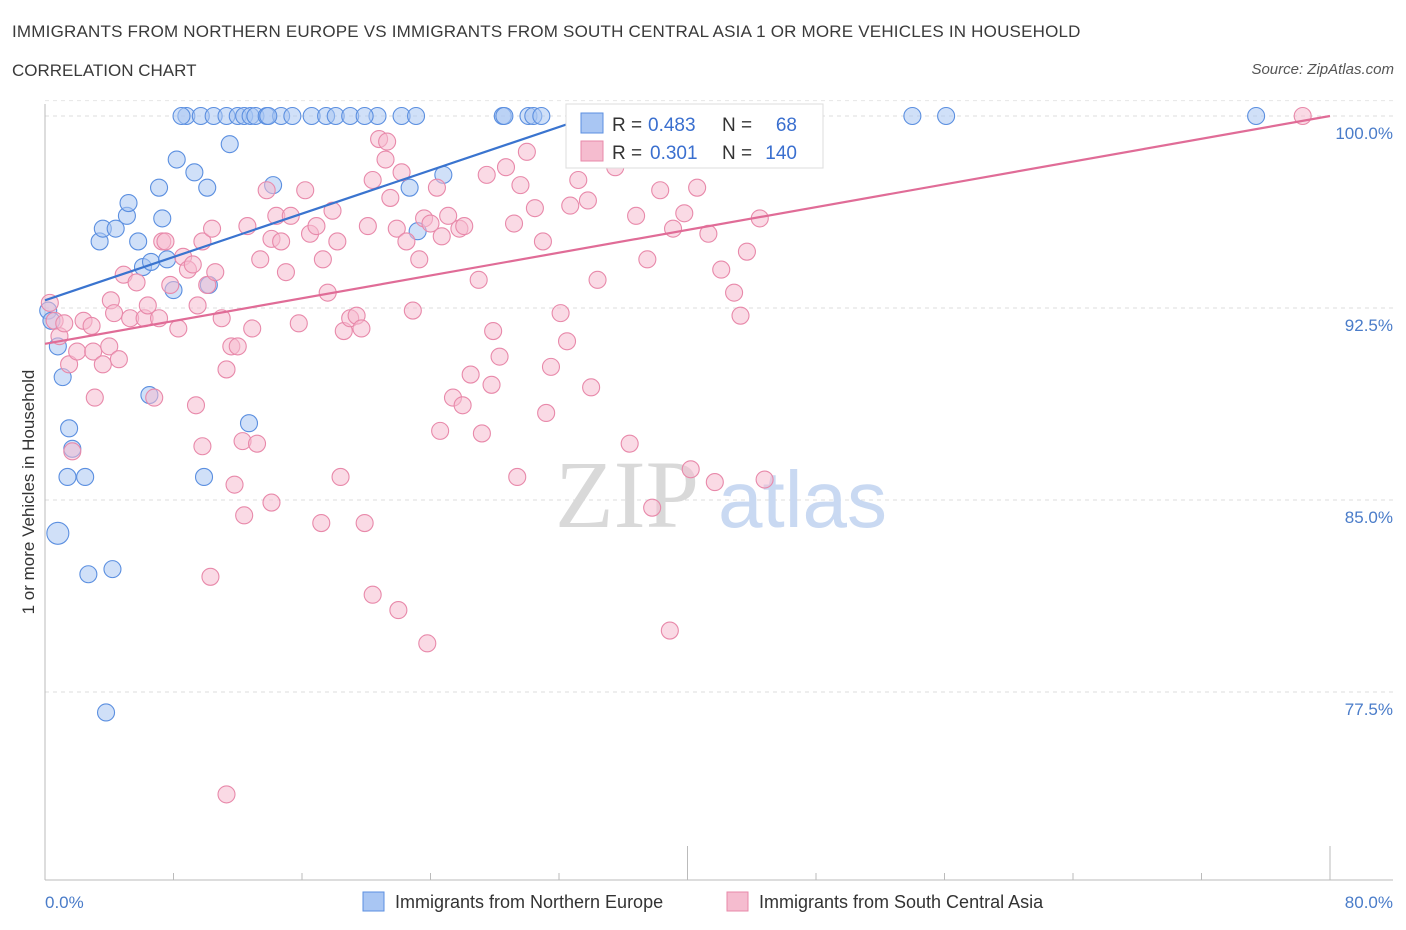 The width and height of the screenshot is (1406, 930). I want to click on stats-swatch-blue, so click(592, 123).